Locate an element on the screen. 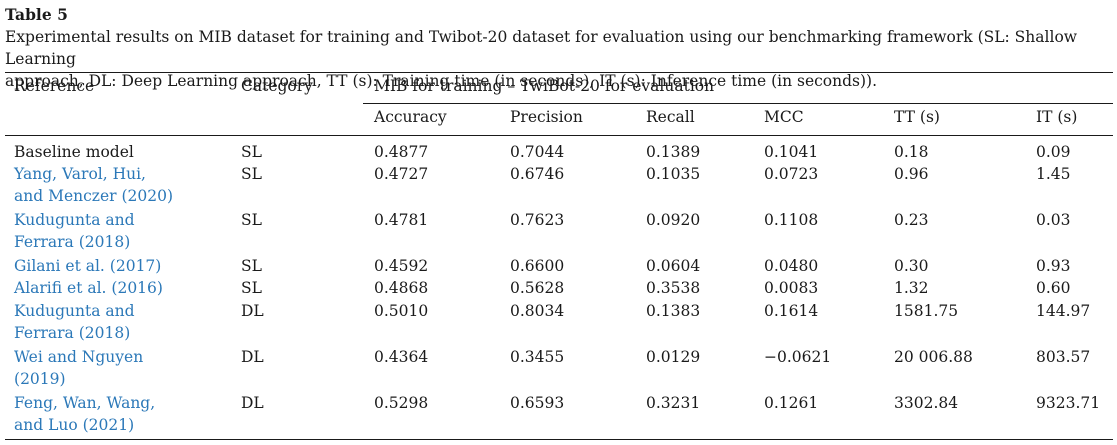 The image size is (1117, 445). citation-year-link: 2017 is located at coordinates (135, 266).